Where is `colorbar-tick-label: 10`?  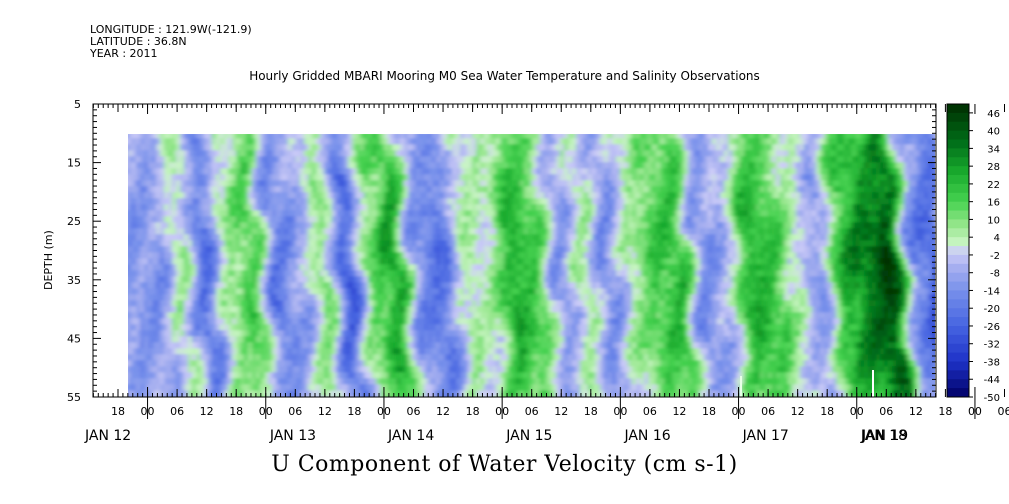
colorbar-tick-label: 10 is located at coordinates (993, 220).